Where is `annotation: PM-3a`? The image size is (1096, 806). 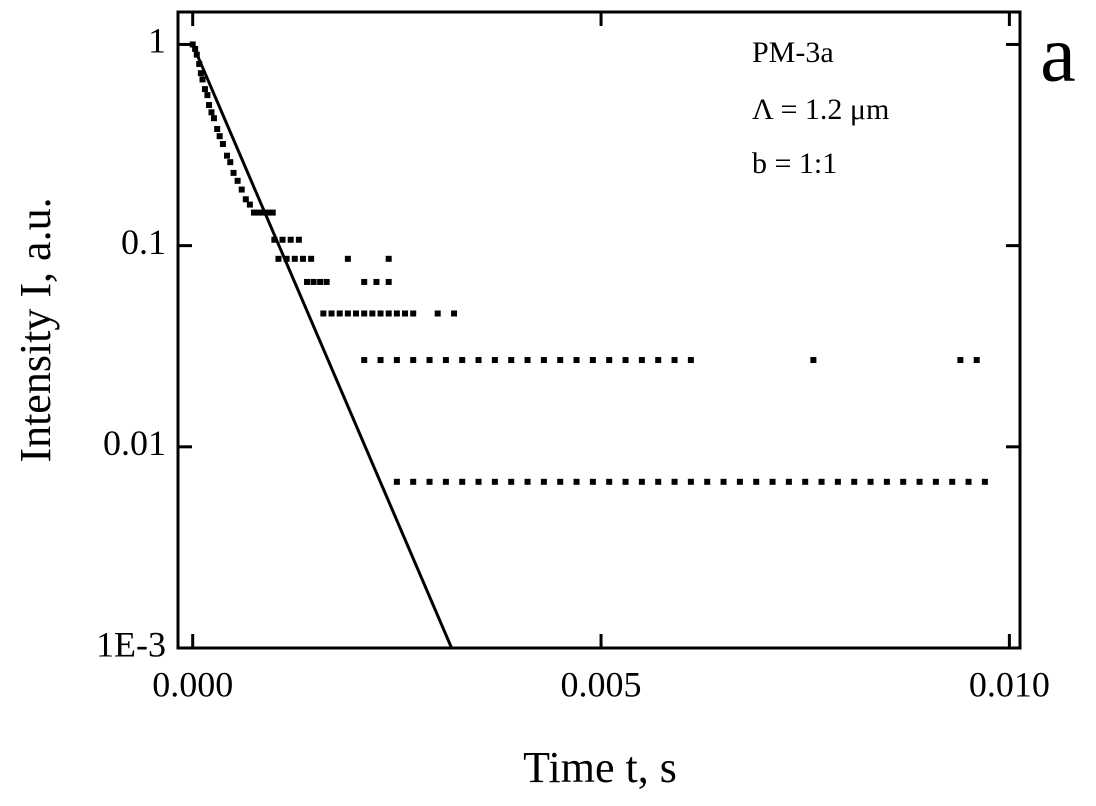 annotation: PM-3a is located at coordinates (793, 52).